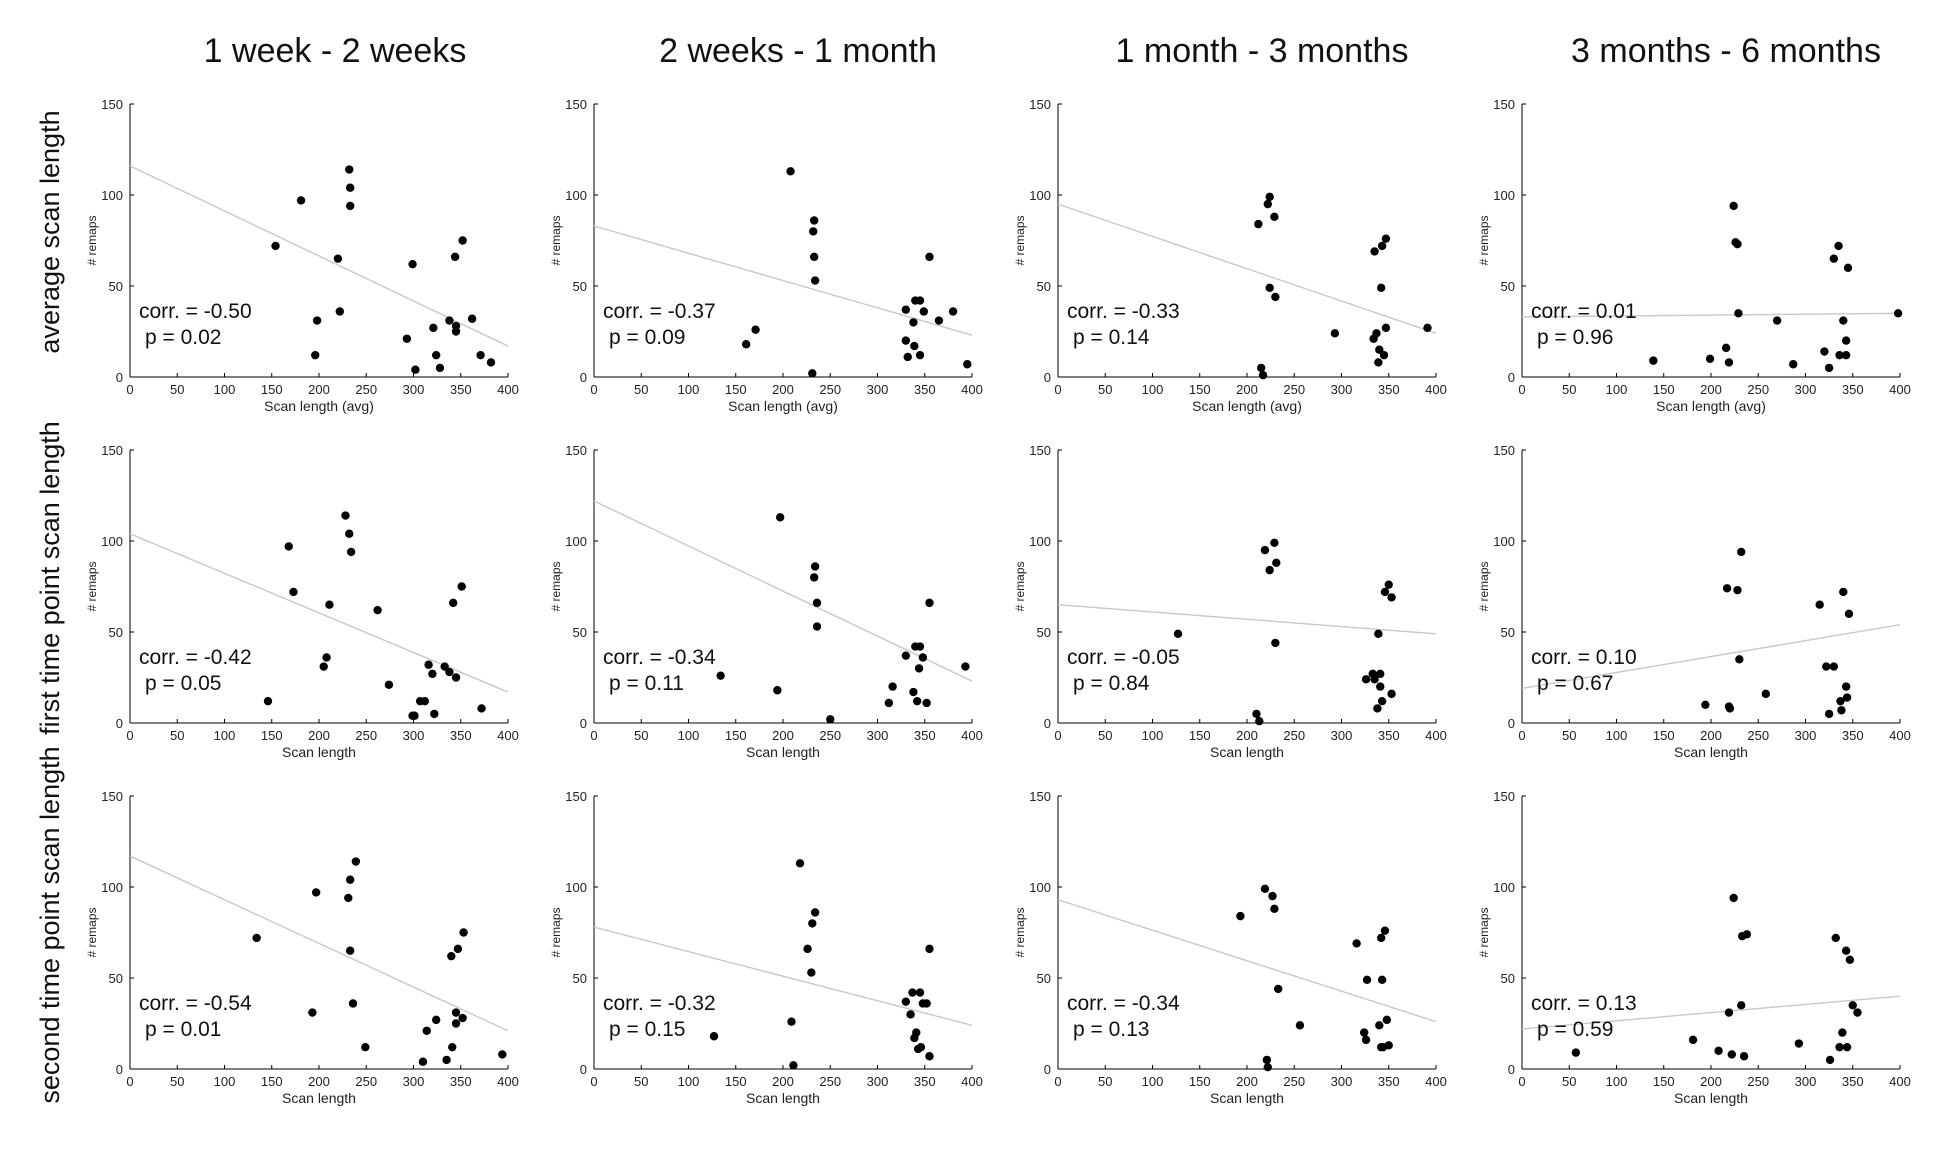 Image resolution: width=1947 pixels, height=1154 pixels. Describe the element at coordinates (1504, 887) in the screenshot. I see `y-tick-label: 100` at that location.